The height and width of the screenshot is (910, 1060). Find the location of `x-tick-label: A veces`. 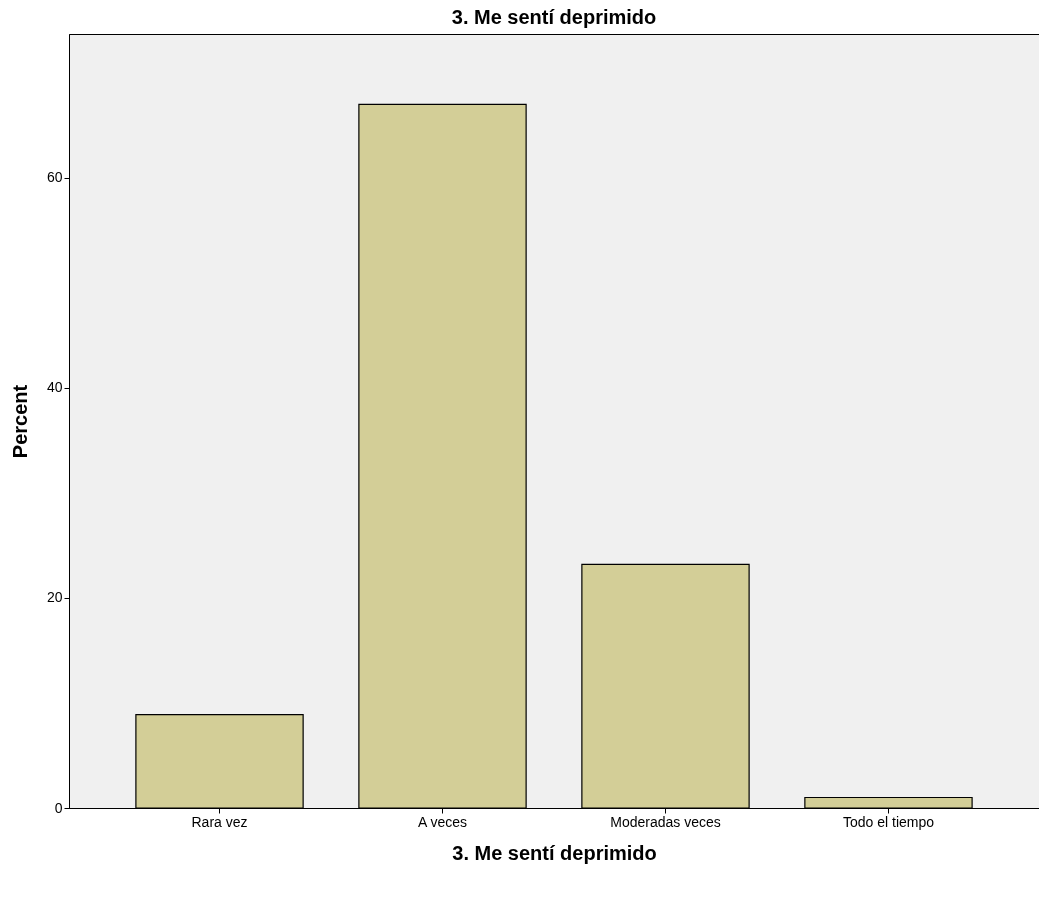

x-tick-label: A veces is located at coordinates (442, 821).